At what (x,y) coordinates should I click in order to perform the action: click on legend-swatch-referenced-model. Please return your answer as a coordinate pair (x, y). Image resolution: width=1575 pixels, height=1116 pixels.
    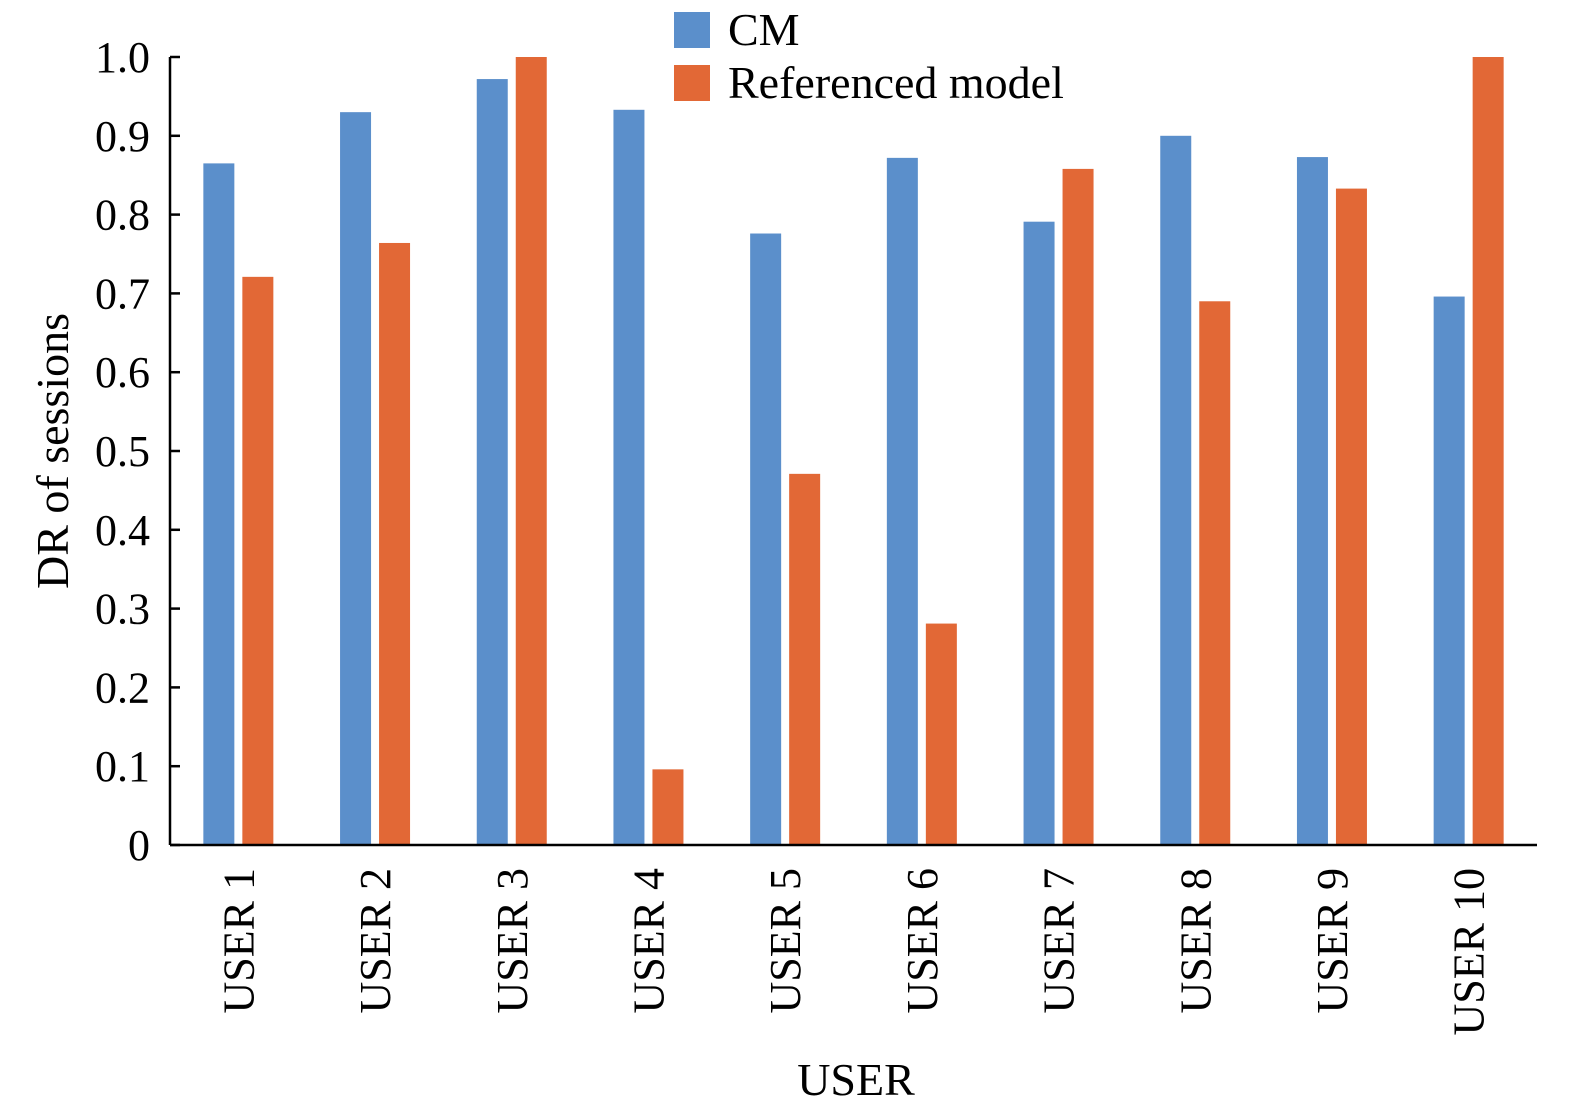
    Looking at the image, I should click on (692, 83).